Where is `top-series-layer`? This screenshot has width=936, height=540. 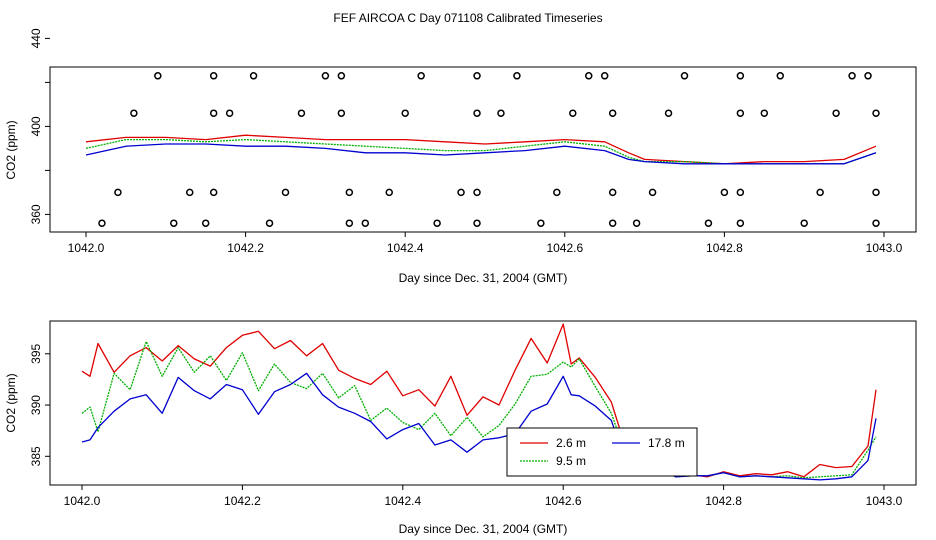 top-series-layer is located at coordinates (481, 149).